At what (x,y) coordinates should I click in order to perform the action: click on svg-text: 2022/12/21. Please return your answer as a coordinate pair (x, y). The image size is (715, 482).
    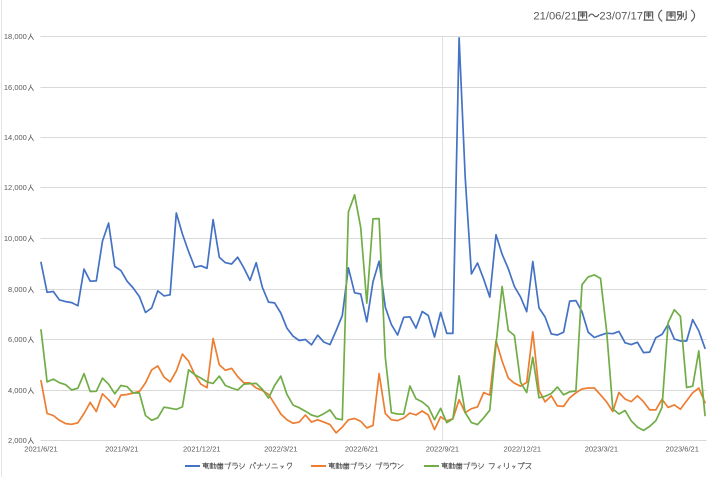
    Looking at the image, I should click on (523, 449).